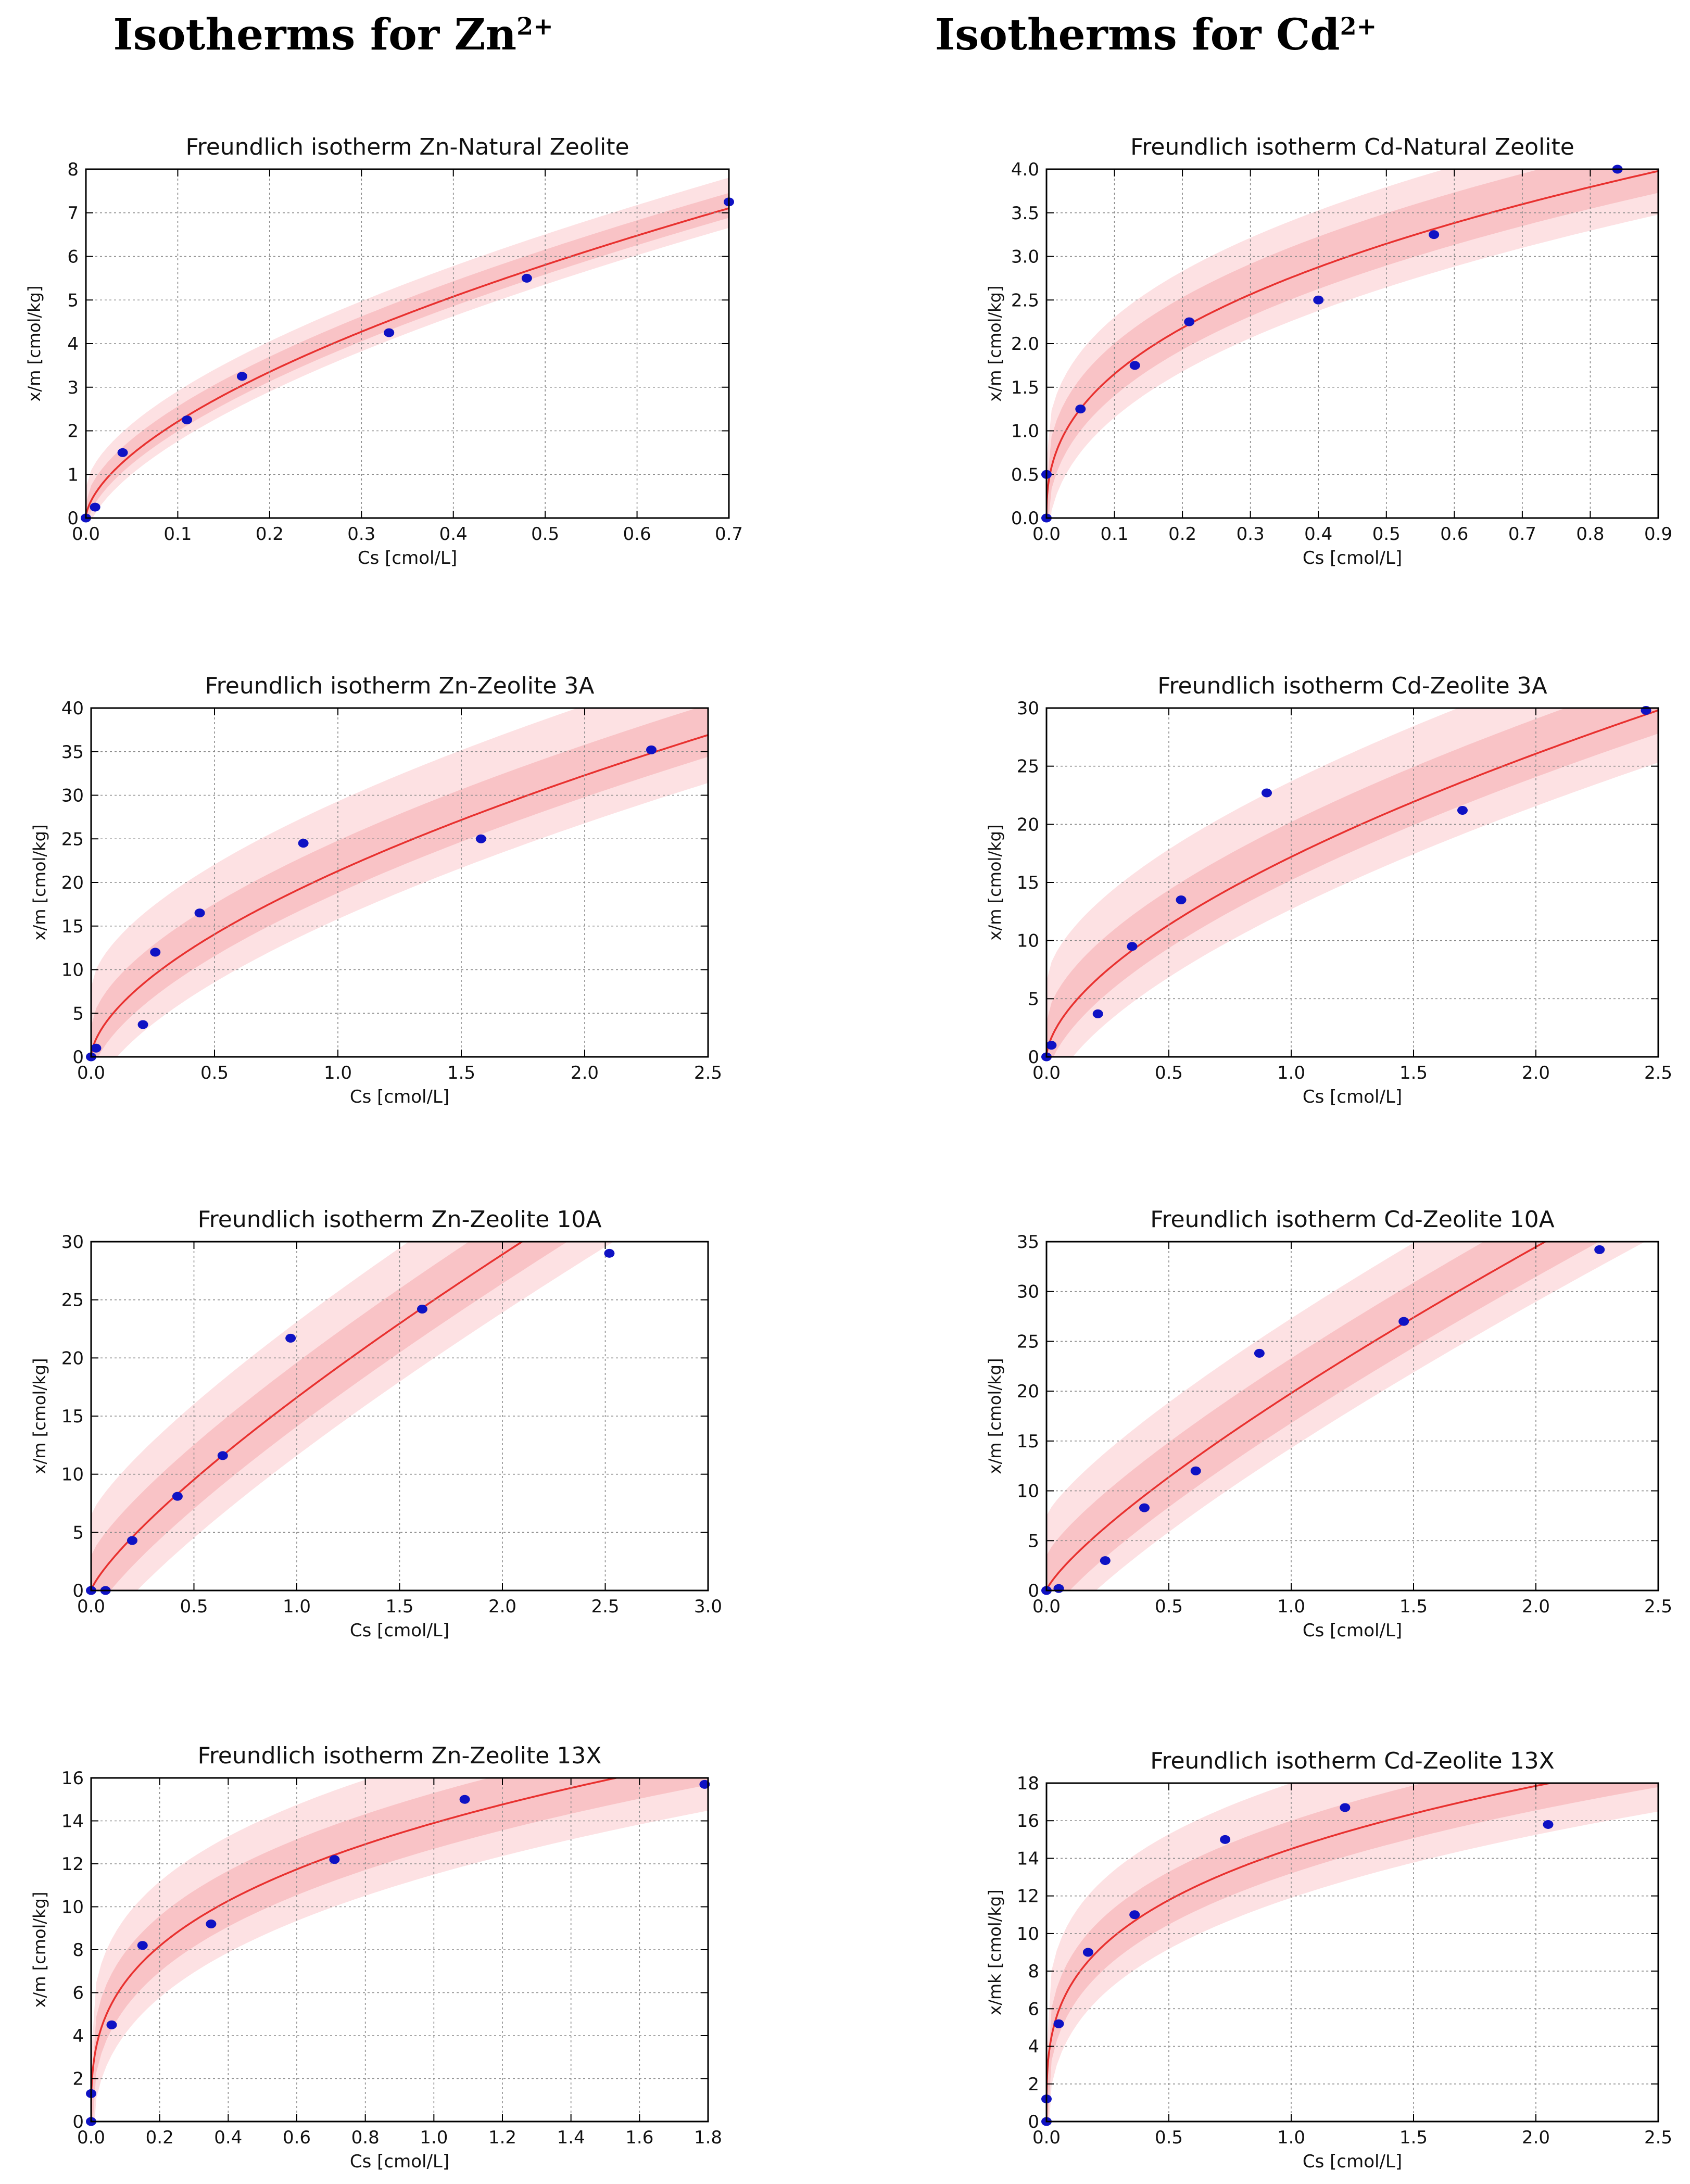 The image size is (1690, 2184). I want to click on y-tick-label: 7, so click(73, 214).